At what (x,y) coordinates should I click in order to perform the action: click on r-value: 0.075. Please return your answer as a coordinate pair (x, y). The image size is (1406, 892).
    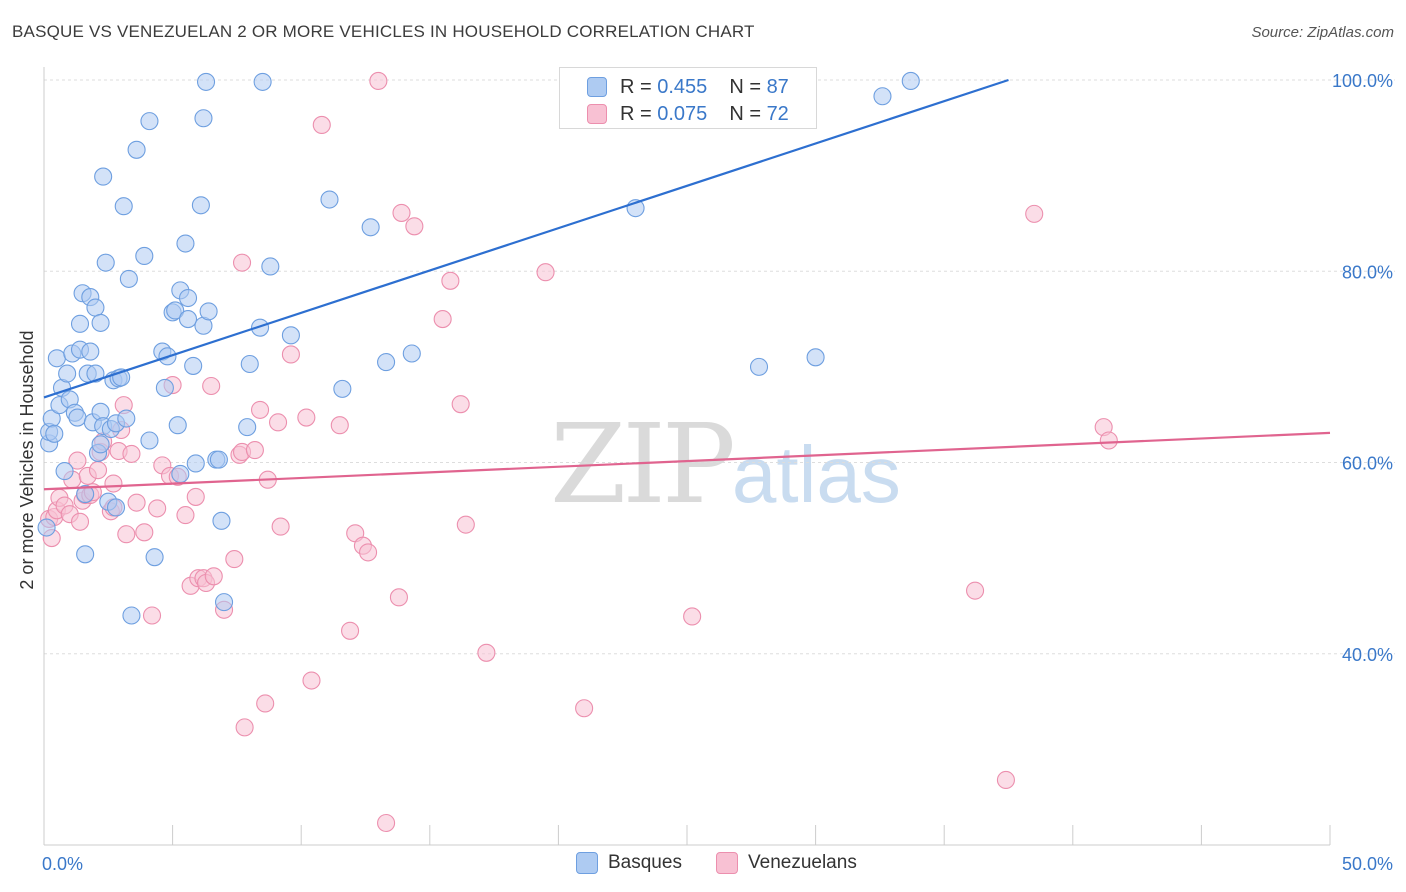
    Looking at the image, I should click on (682, 113).